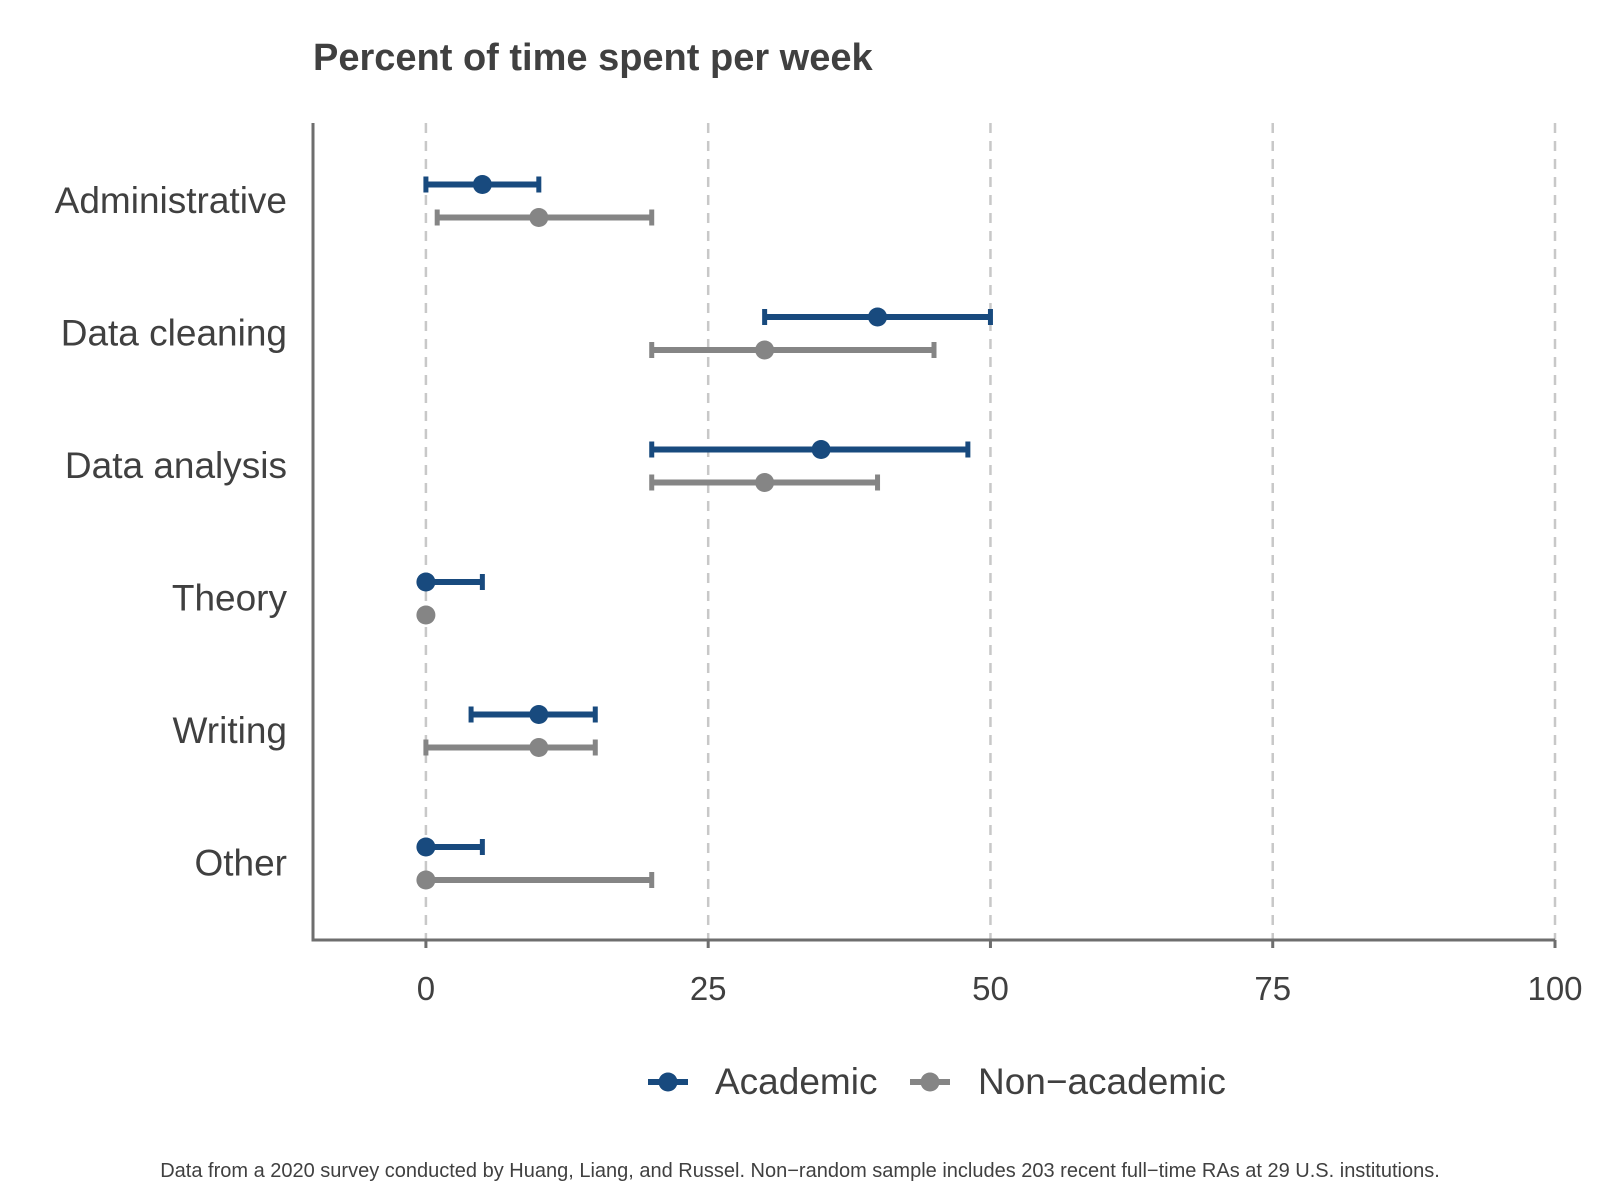 Image resolution: width=1600 pixels, height=1200 pixels. Describe the element at coordinates (593, 58) in the screenshot. I see `chart-title: Percent of time spent per week` at that location.